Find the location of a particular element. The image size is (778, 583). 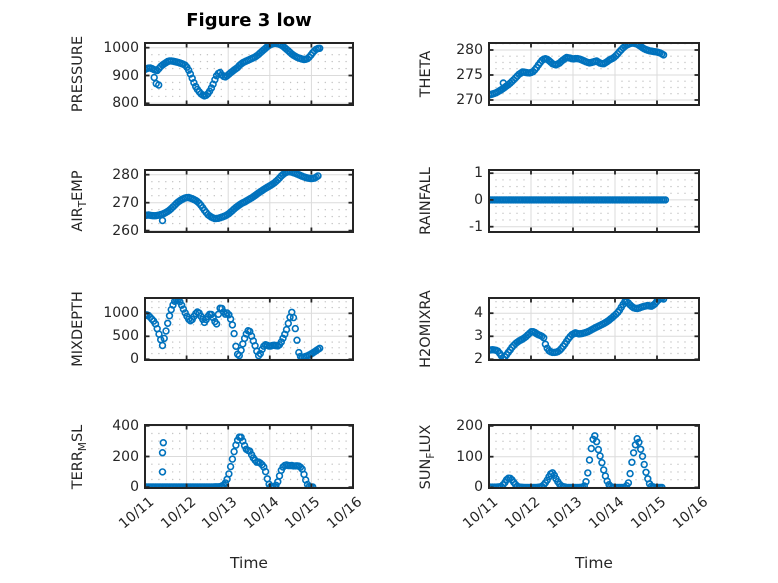

y-tick-label-mixdepth: 500 is located at coordinates (125, 336).